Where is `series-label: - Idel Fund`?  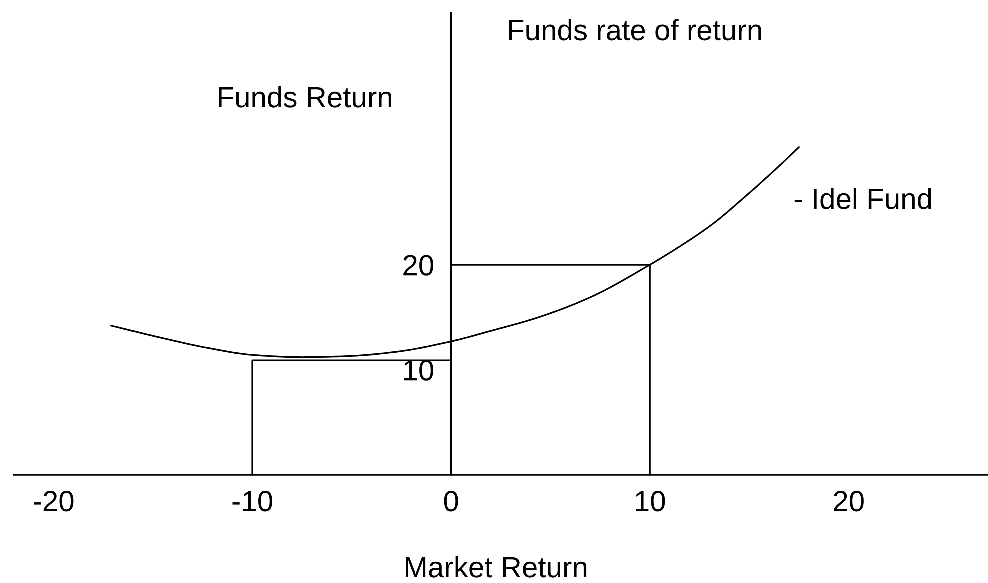
series-label: - Idel Fund is located at coordinates (863, 199).